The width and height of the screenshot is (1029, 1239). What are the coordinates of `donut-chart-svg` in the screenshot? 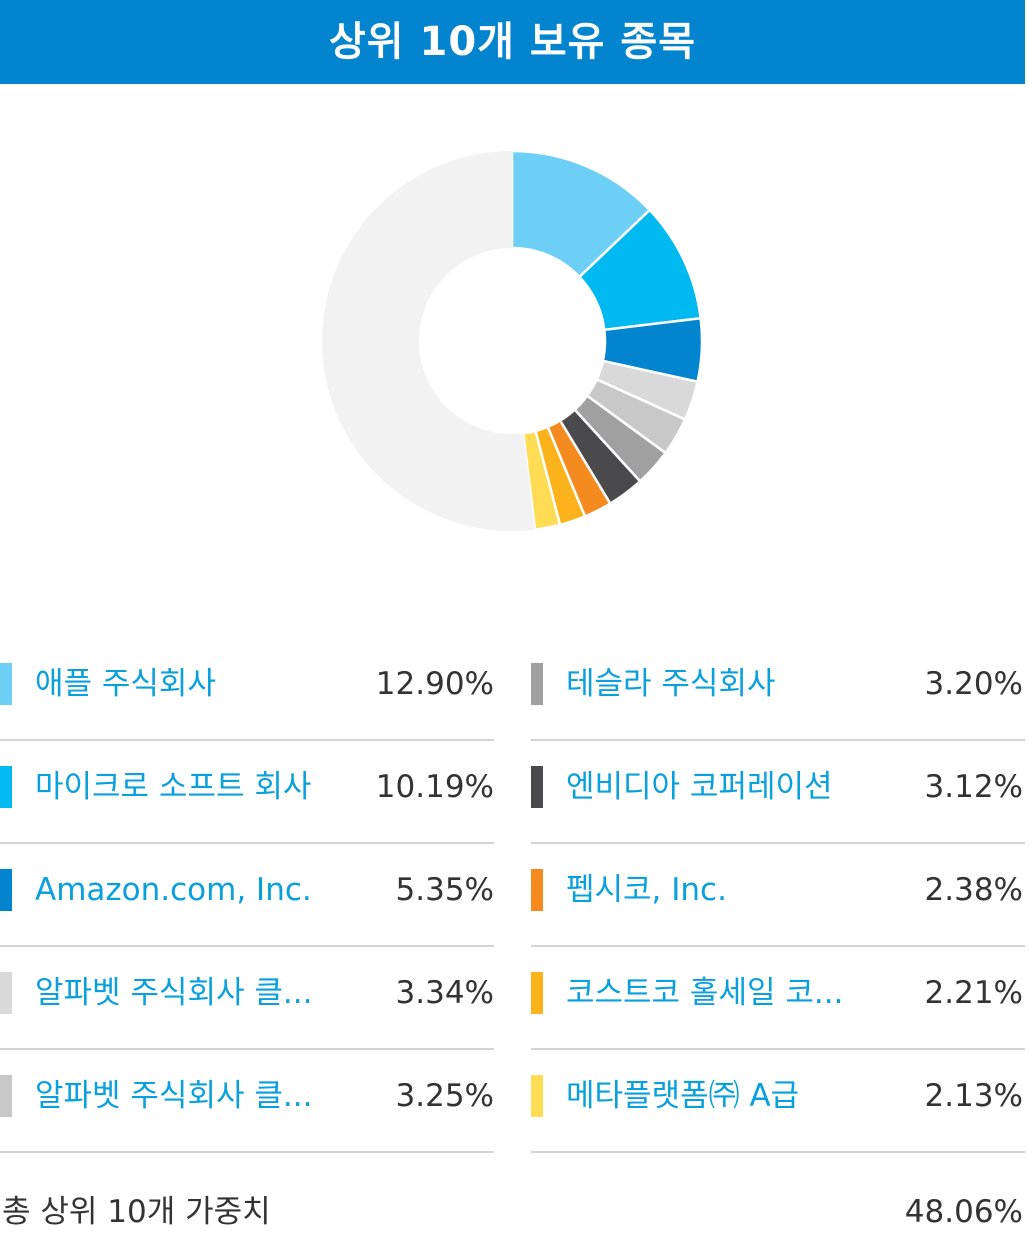 It's located at (512, 340).